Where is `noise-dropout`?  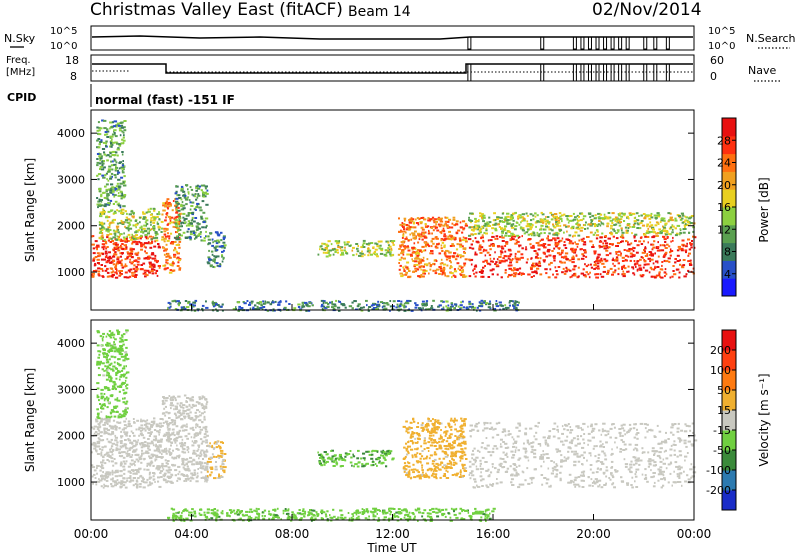
noise-dropout is located at coordinates (542, 43).